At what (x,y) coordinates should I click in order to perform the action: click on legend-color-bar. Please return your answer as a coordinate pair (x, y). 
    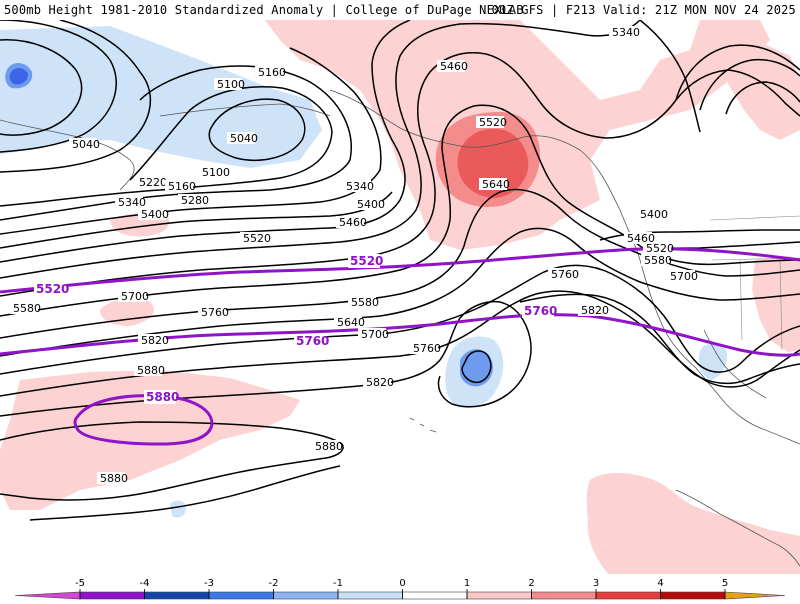
    Looking at the image, I should click on (400, 595).